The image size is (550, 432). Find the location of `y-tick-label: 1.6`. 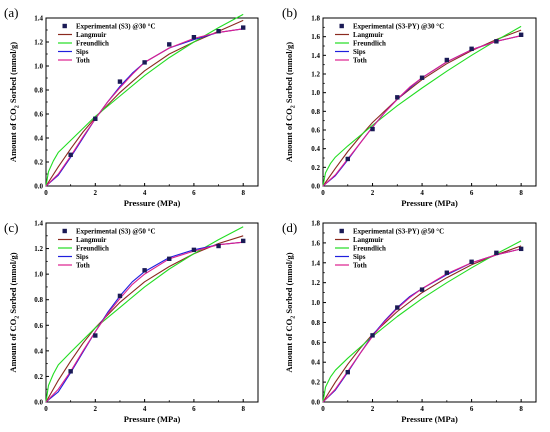

y-tick-label: 1.6 is located at coordinates (315, 37).